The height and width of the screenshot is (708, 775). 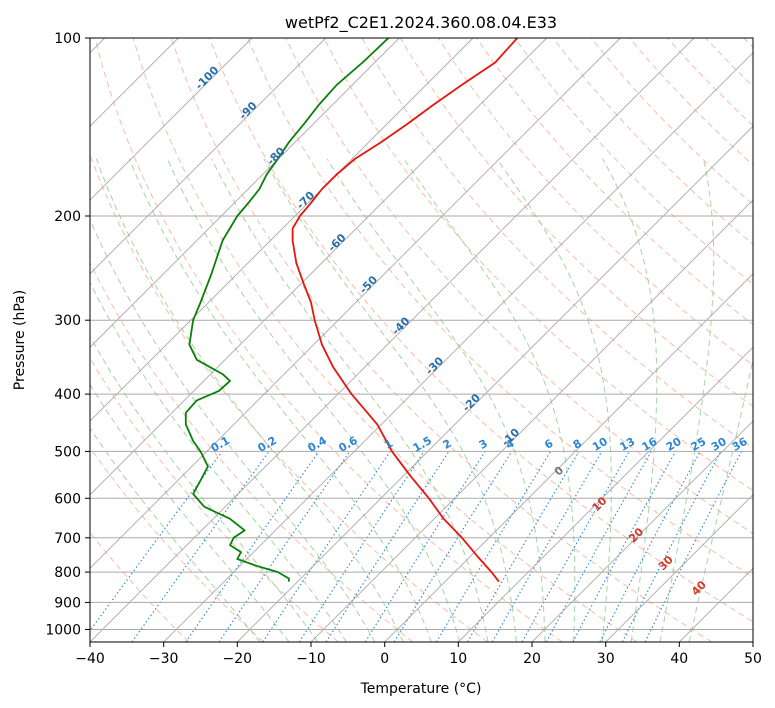 I want to click on y-tick-label: 200, so click(x=67, y=217).